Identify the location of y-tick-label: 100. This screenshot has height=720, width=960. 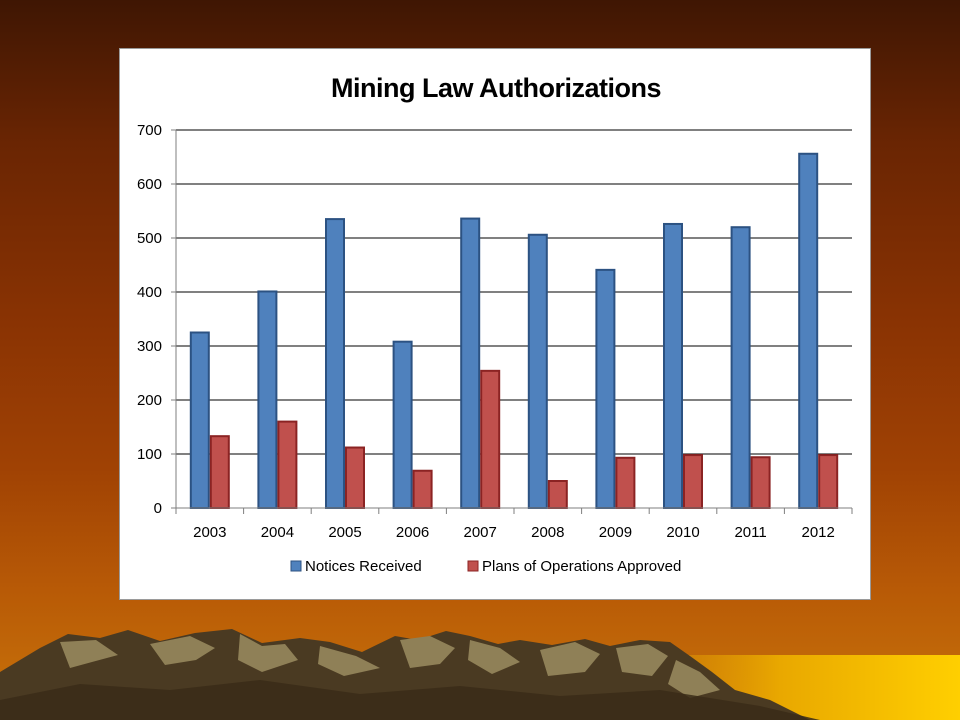
(149, 454).